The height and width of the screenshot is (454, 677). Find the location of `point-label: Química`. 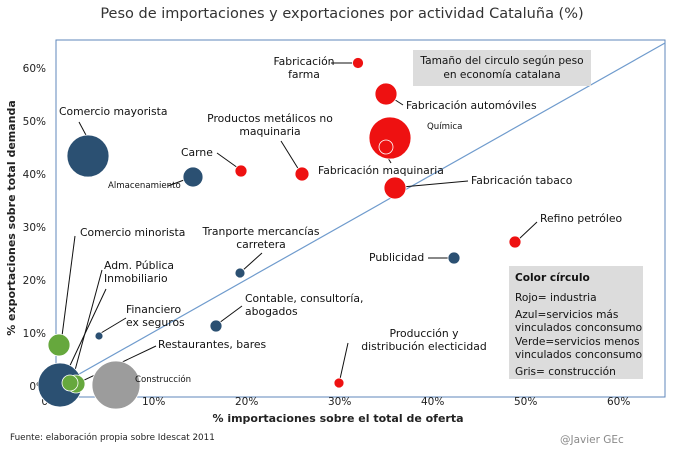

point-label: Química is located at coordinates (444, 127).